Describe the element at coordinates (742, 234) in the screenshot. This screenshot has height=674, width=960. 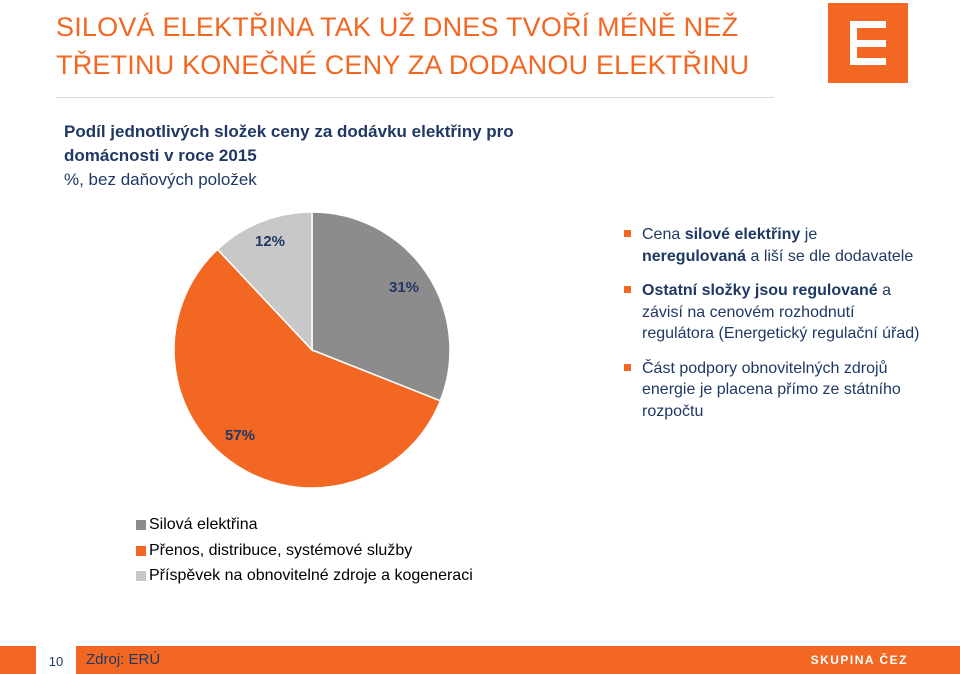
I see `bullet-text: silové elektřiny` at that location.